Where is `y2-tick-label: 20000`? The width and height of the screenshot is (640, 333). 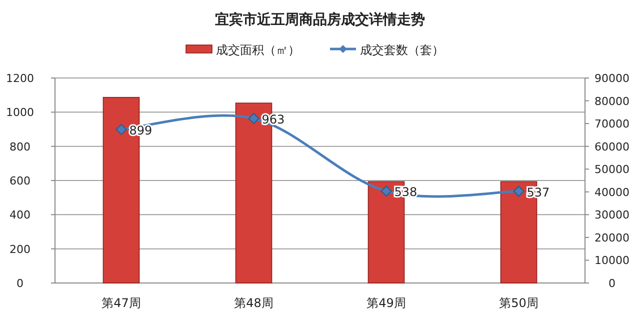
y2-tick-label: 20000 is located at coordinates (612, 237).